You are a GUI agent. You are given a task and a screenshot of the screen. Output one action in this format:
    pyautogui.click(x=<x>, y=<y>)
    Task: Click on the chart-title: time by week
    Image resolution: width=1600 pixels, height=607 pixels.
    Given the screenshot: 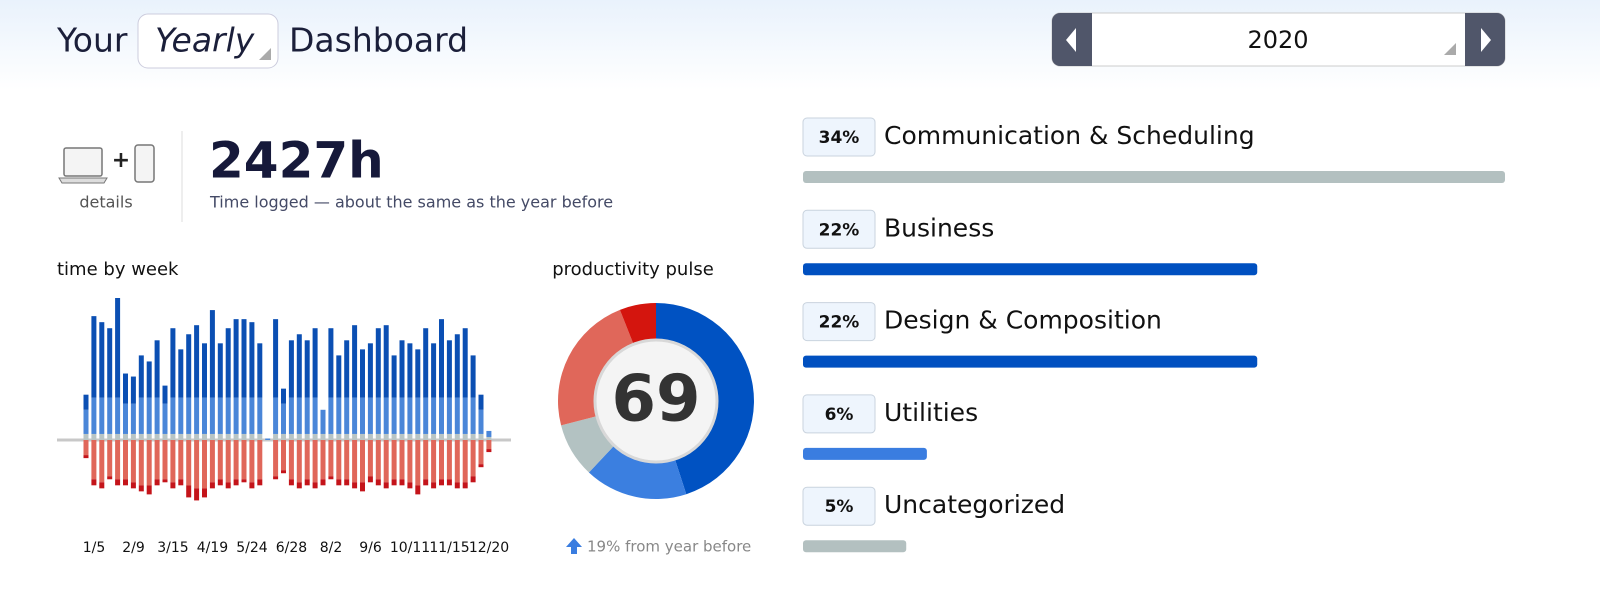 What is the action you would take?
    pyautogui.click(x=118, y=269)
    